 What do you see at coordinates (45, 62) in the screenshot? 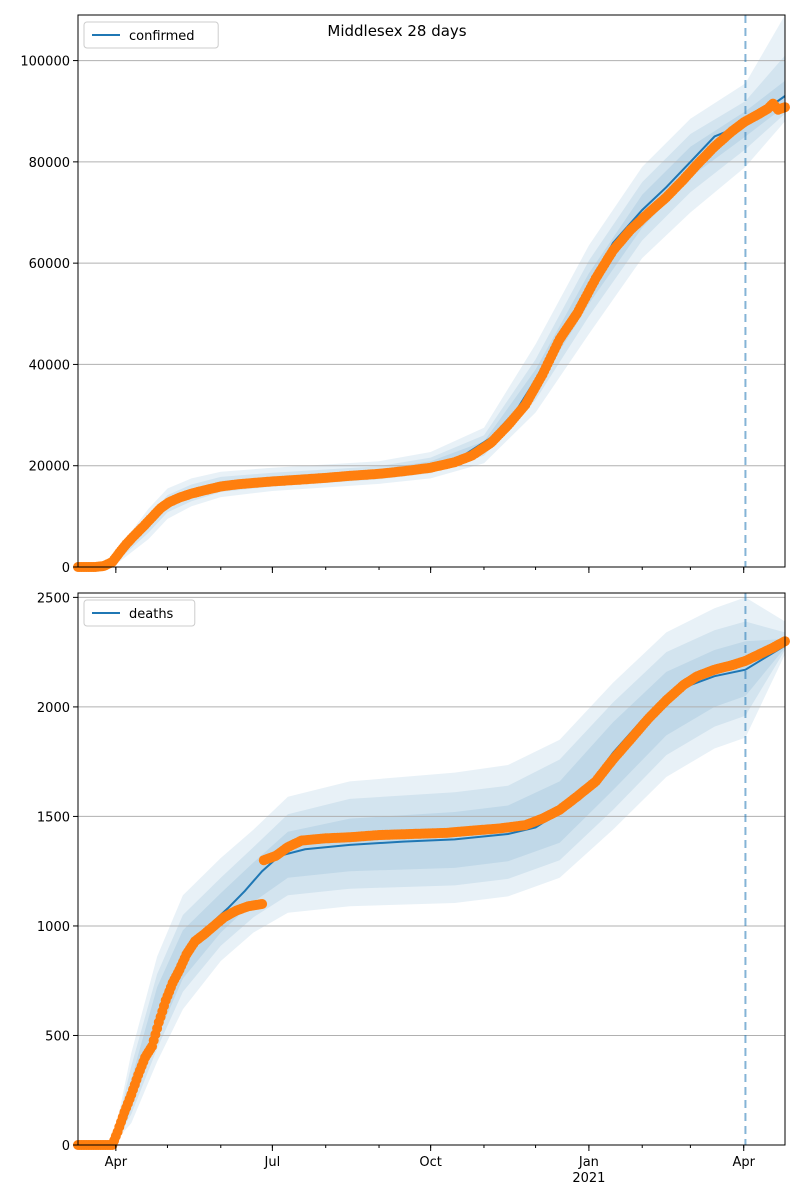
I see `y-tick-label: 100000` at bounding box center [45, 62].